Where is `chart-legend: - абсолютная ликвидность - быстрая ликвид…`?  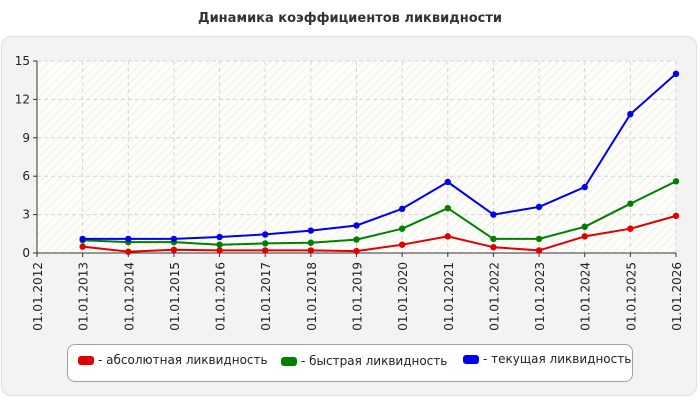
chart-legend: - абсолютная ликвидность - быстрая ликвид… is located at coordinates (350, 363).